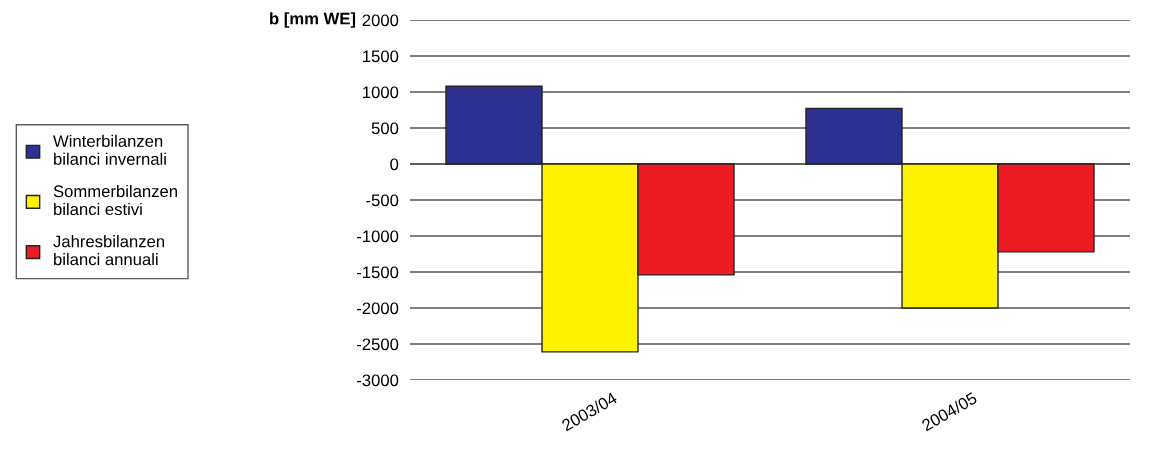 This screenshot has width=1151, height=469. I want to click on legend-label: Sommerbilanzen bilanci estivi, so click(115, 200).